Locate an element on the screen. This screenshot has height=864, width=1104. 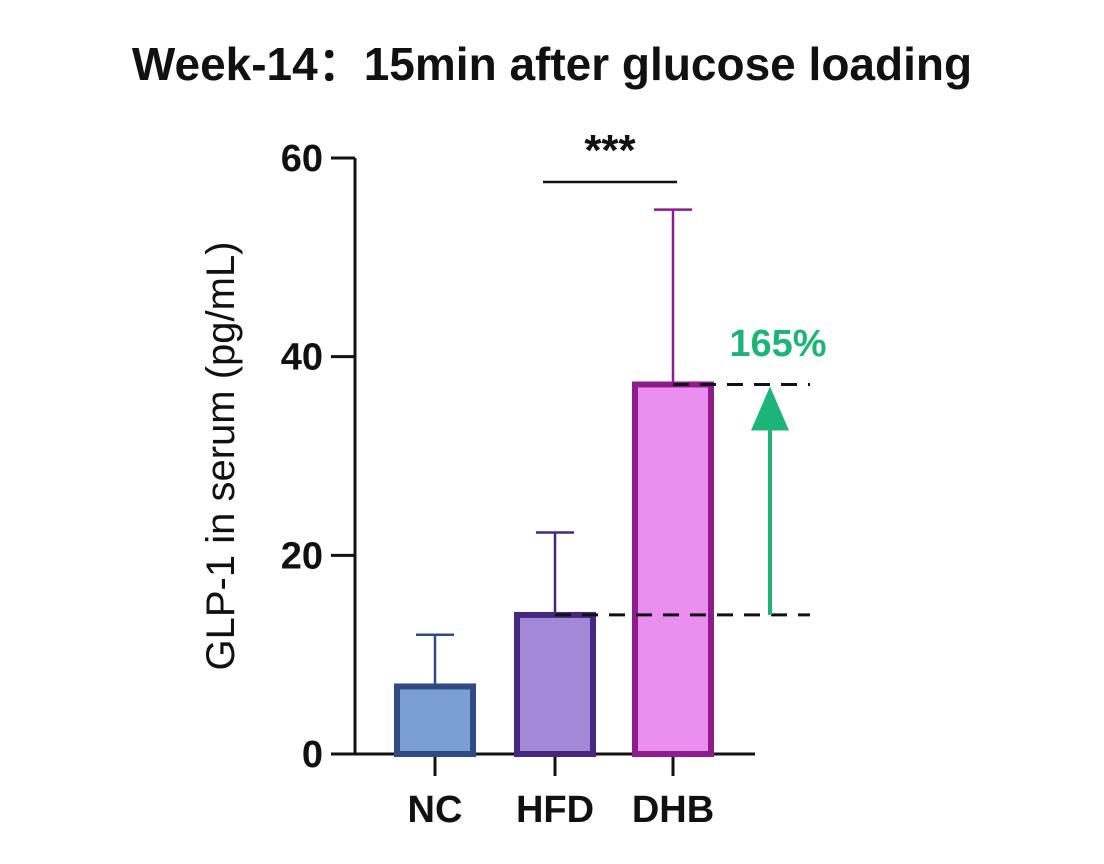
y-axis-label: GLP-1 in serum (pg/mL) is located at coordinates (221, 455).